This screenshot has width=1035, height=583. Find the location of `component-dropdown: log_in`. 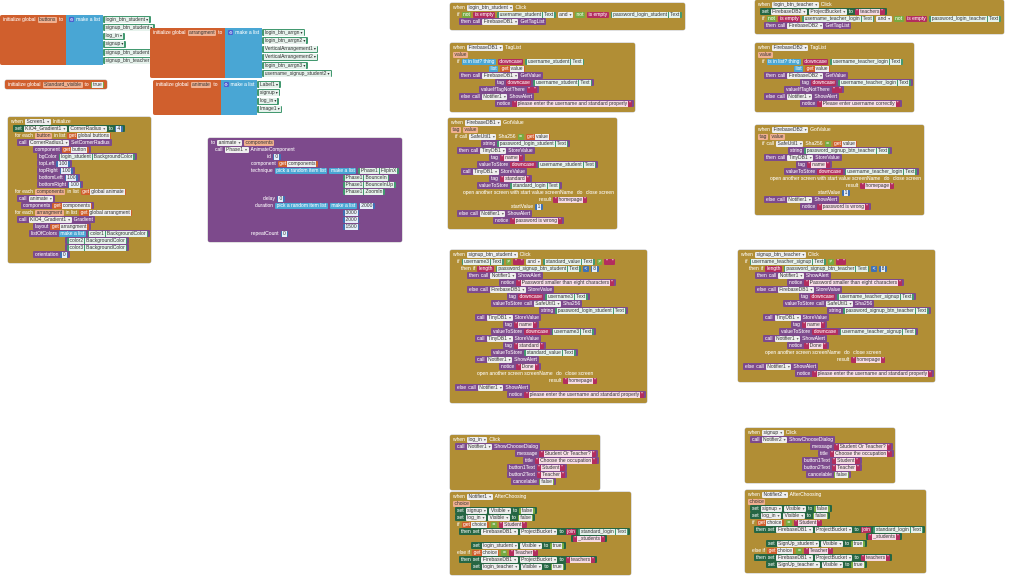

component-dropdown: log_in is located at coordinates (113, 36).